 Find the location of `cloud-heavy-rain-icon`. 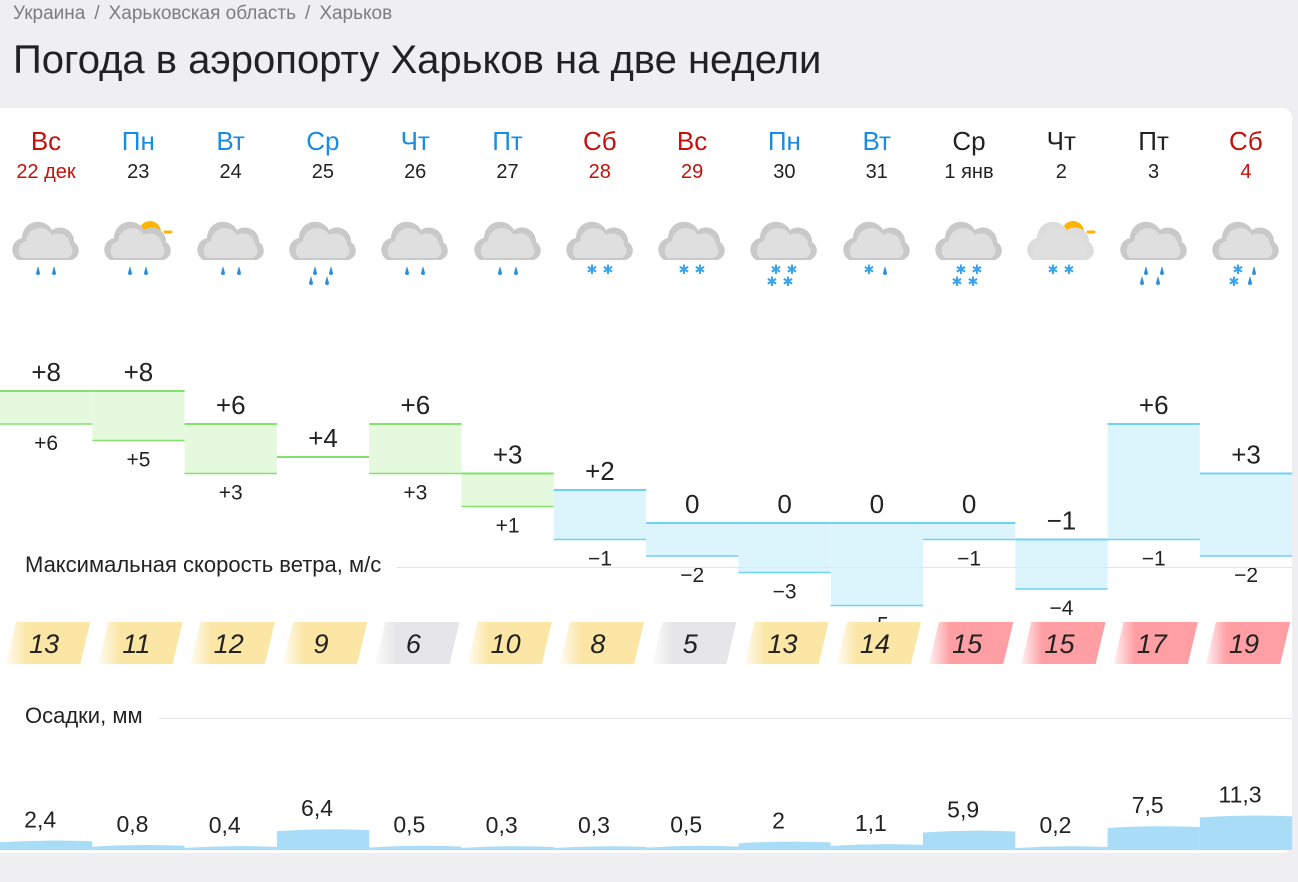

cloud-heavy-rain-icon is located at coordinates (1153, 253).